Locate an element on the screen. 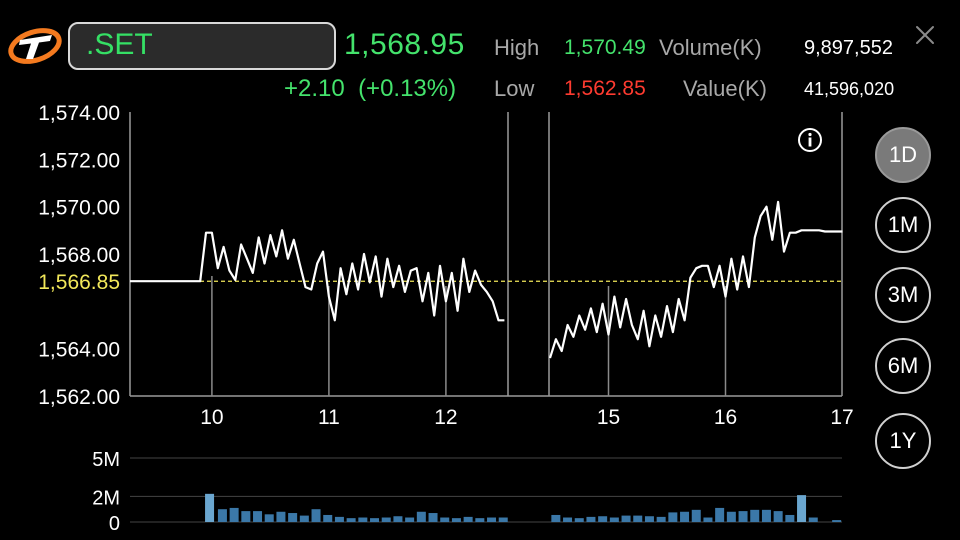 The image size is (960, 540). low-label: Low is located at coordinates (514, 88).